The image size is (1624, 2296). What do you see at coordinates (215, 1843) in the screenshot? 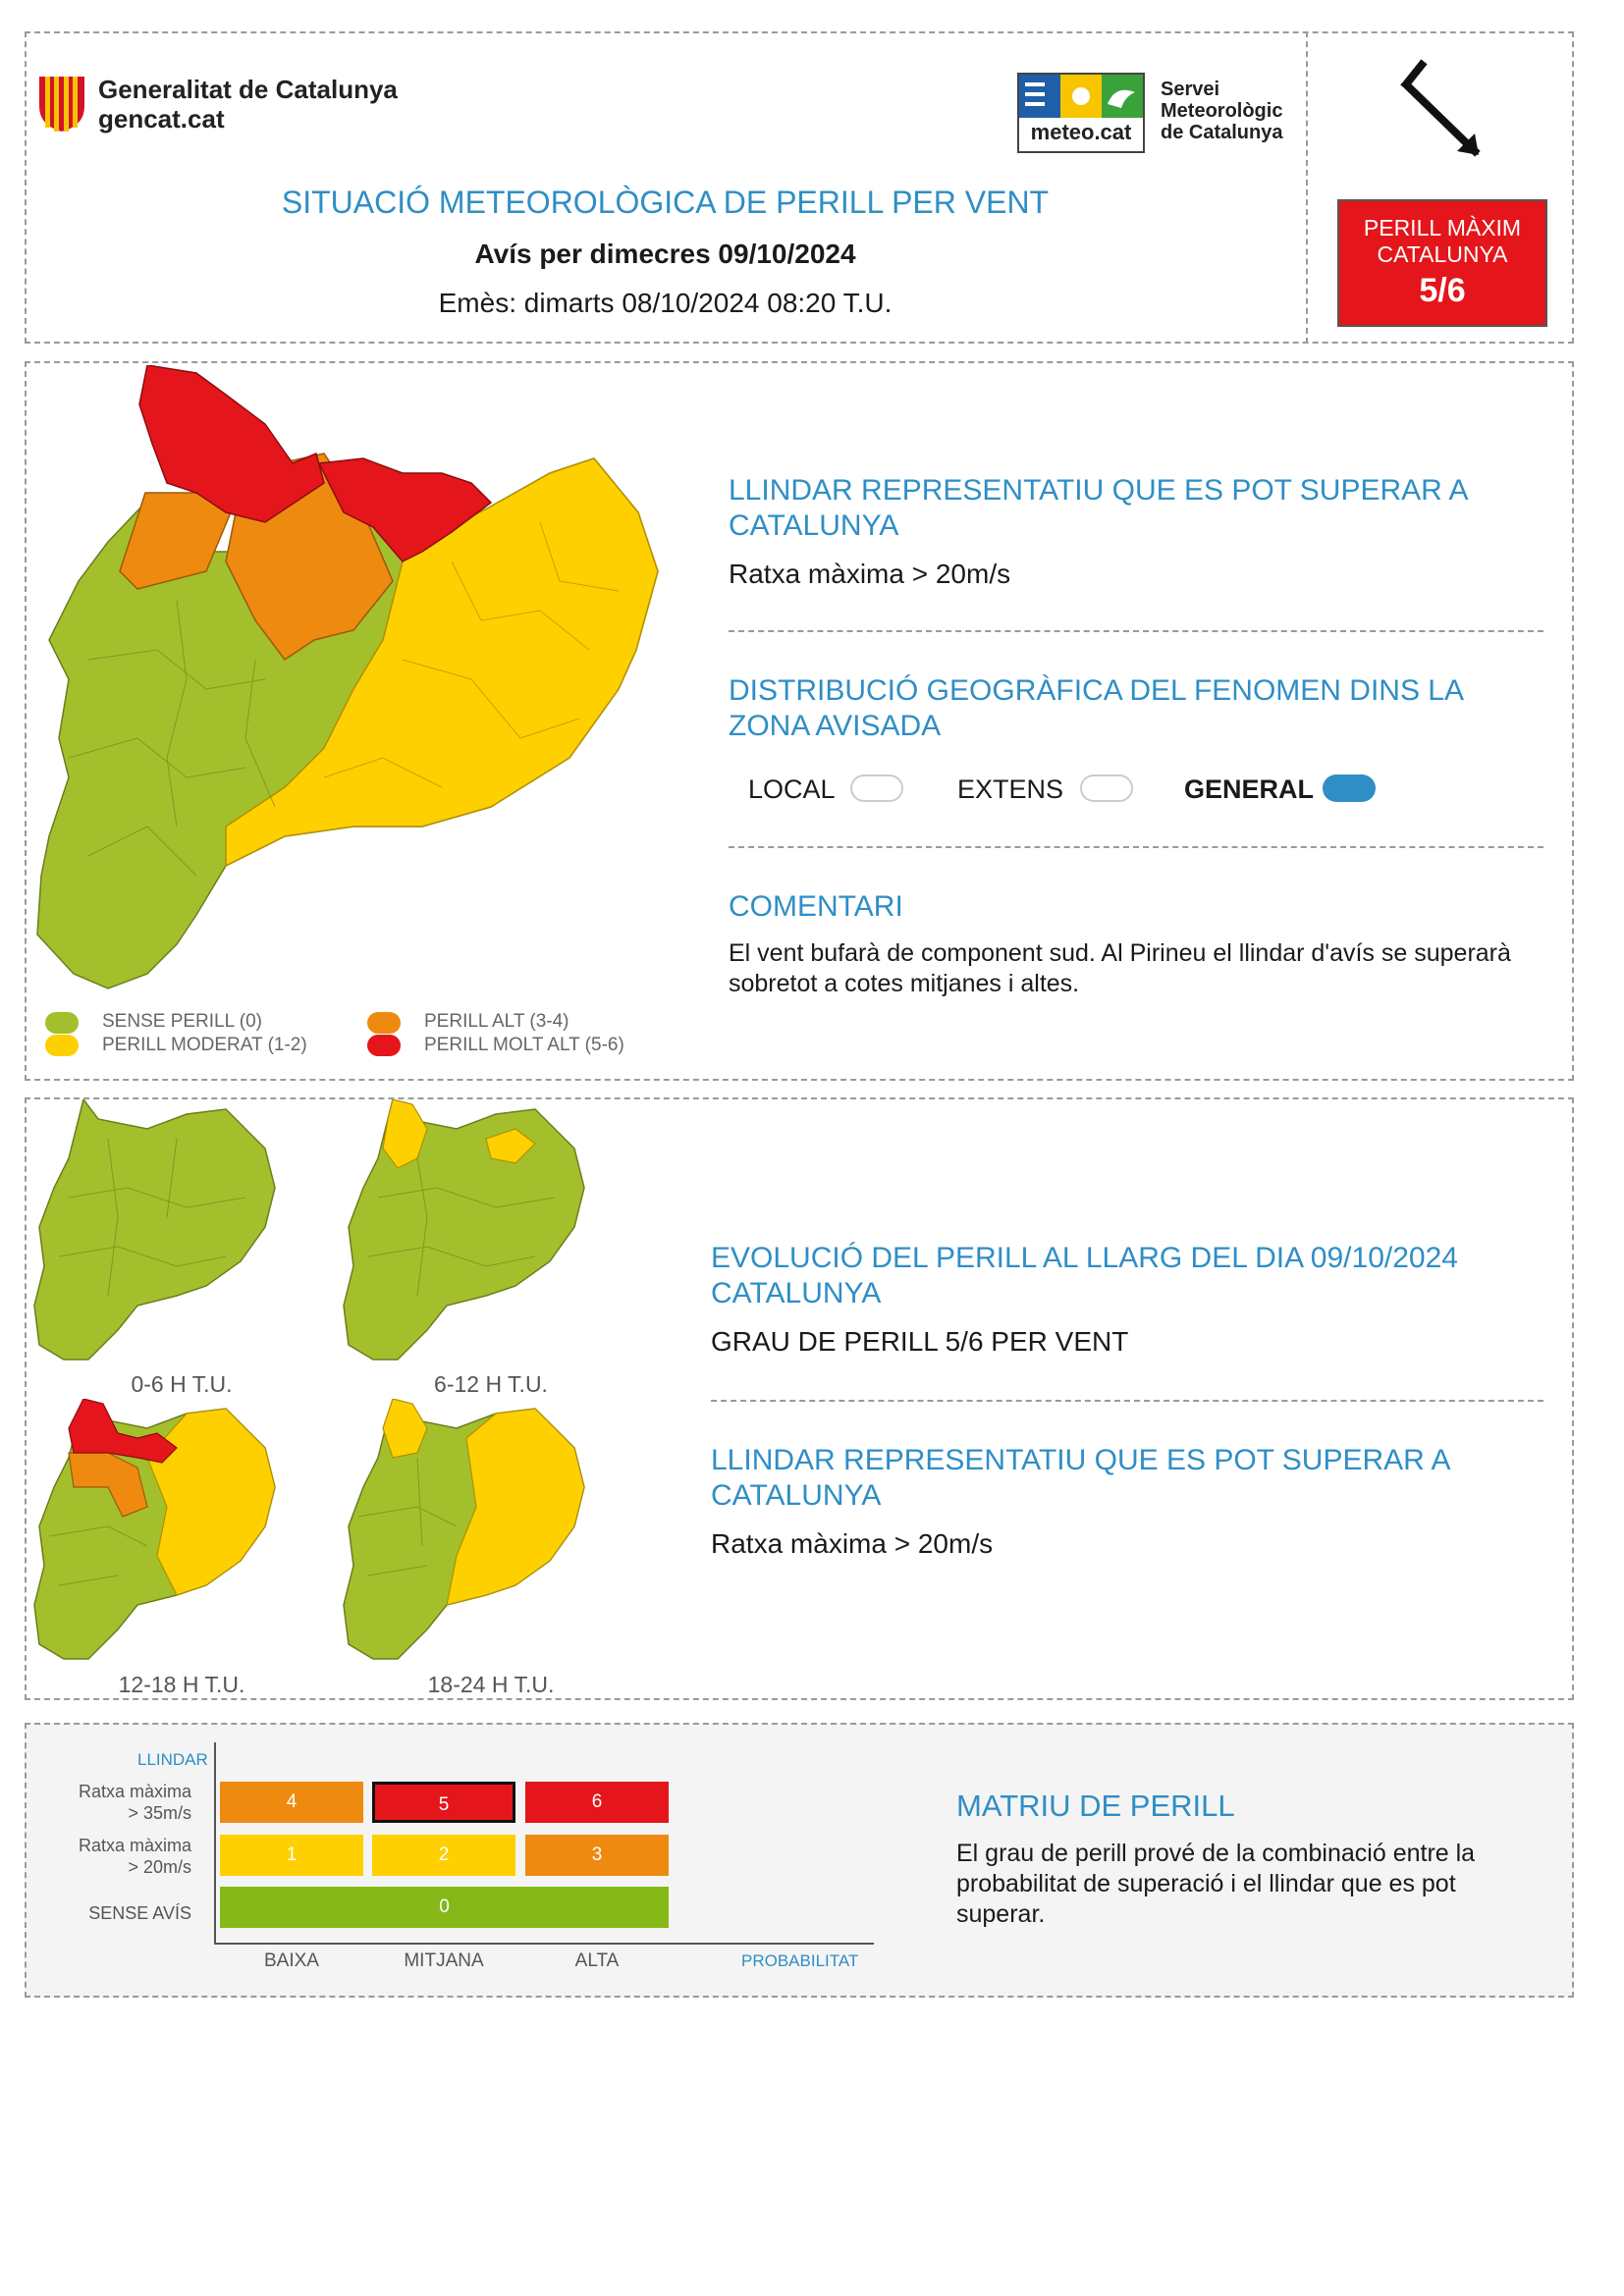
I see `matrix-y-axis` at bounding box center [215, 1843].